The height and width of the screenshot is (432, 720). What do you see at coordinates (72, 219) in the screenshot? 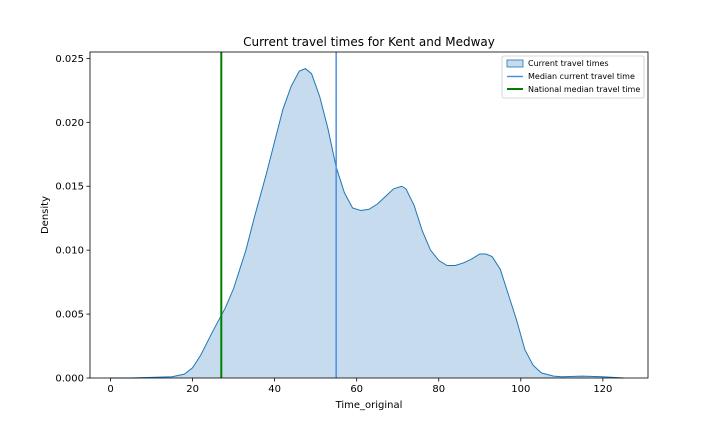
I see `y-axis-ticks: 0.000 0.005 0.010 0.015 0.020 0.025` at bounding box center [72, 219].